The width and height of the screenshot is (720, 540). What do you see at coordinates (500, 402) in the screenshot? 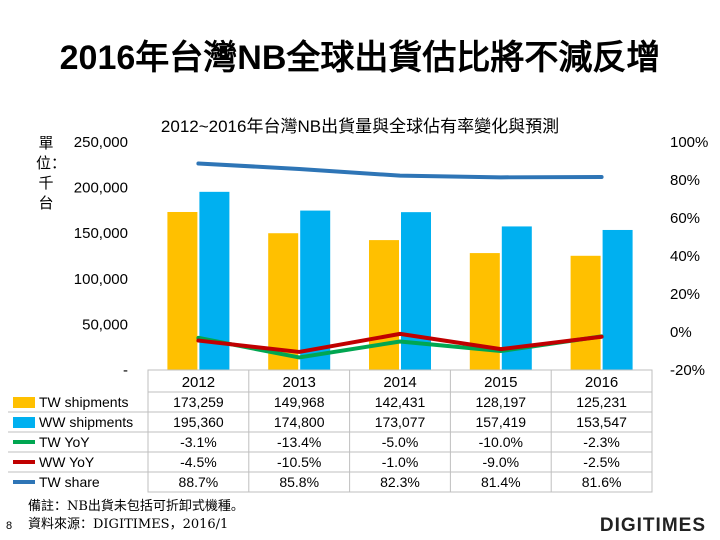
I see `data-label: 128,197` at bounding box center [500, 402].